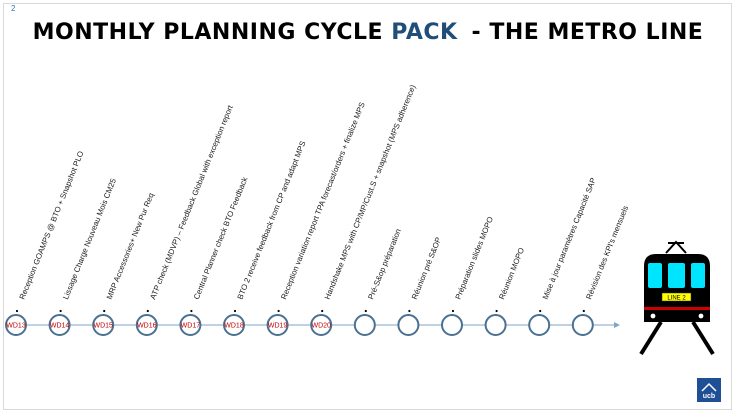  I want to click on title-accent: PACK, so click(424, 32).